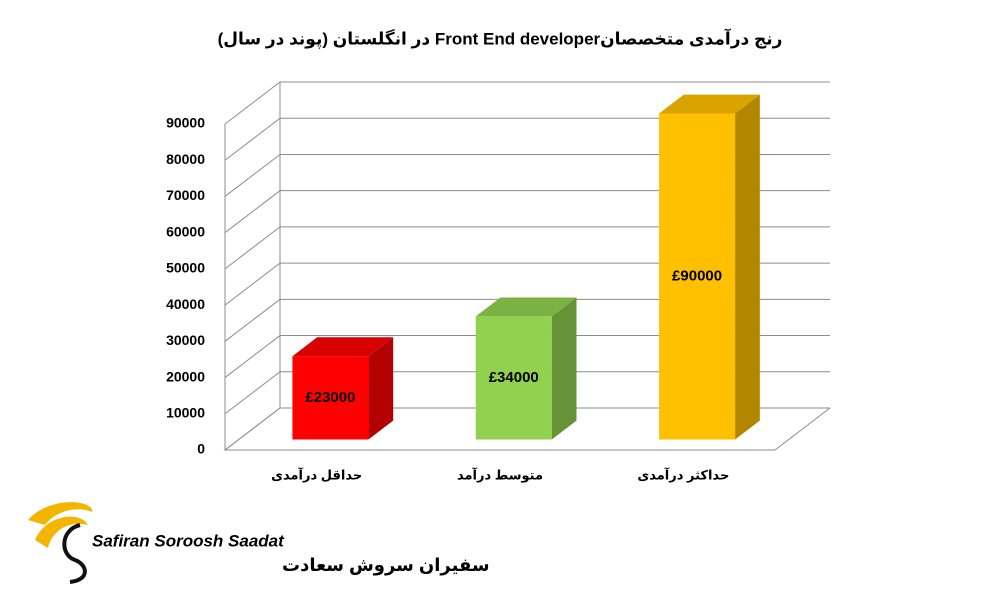 This screenshot has width=1000, height=600. I want to click on bar-group: £34000, so click(526, 368).